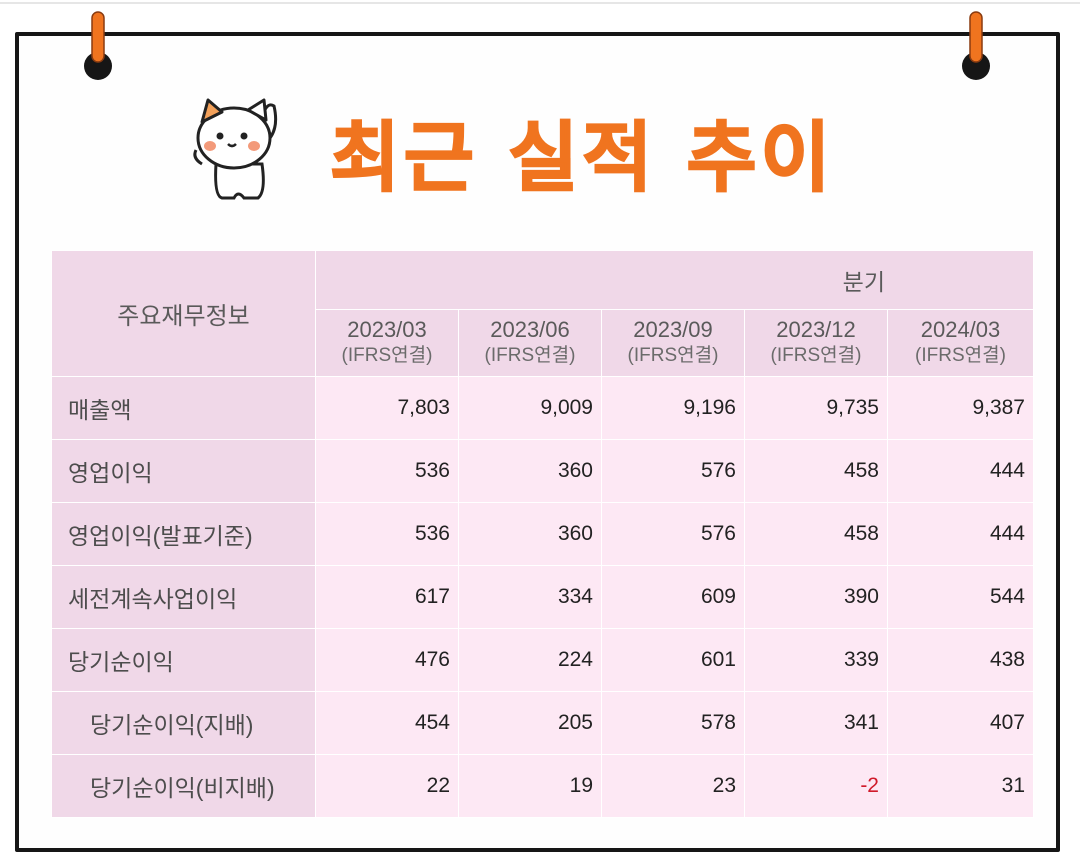  What do you see at coordinates (816, 597) in the screenshot?
I see `table-cell: 390` at bounding box center [816, 597].